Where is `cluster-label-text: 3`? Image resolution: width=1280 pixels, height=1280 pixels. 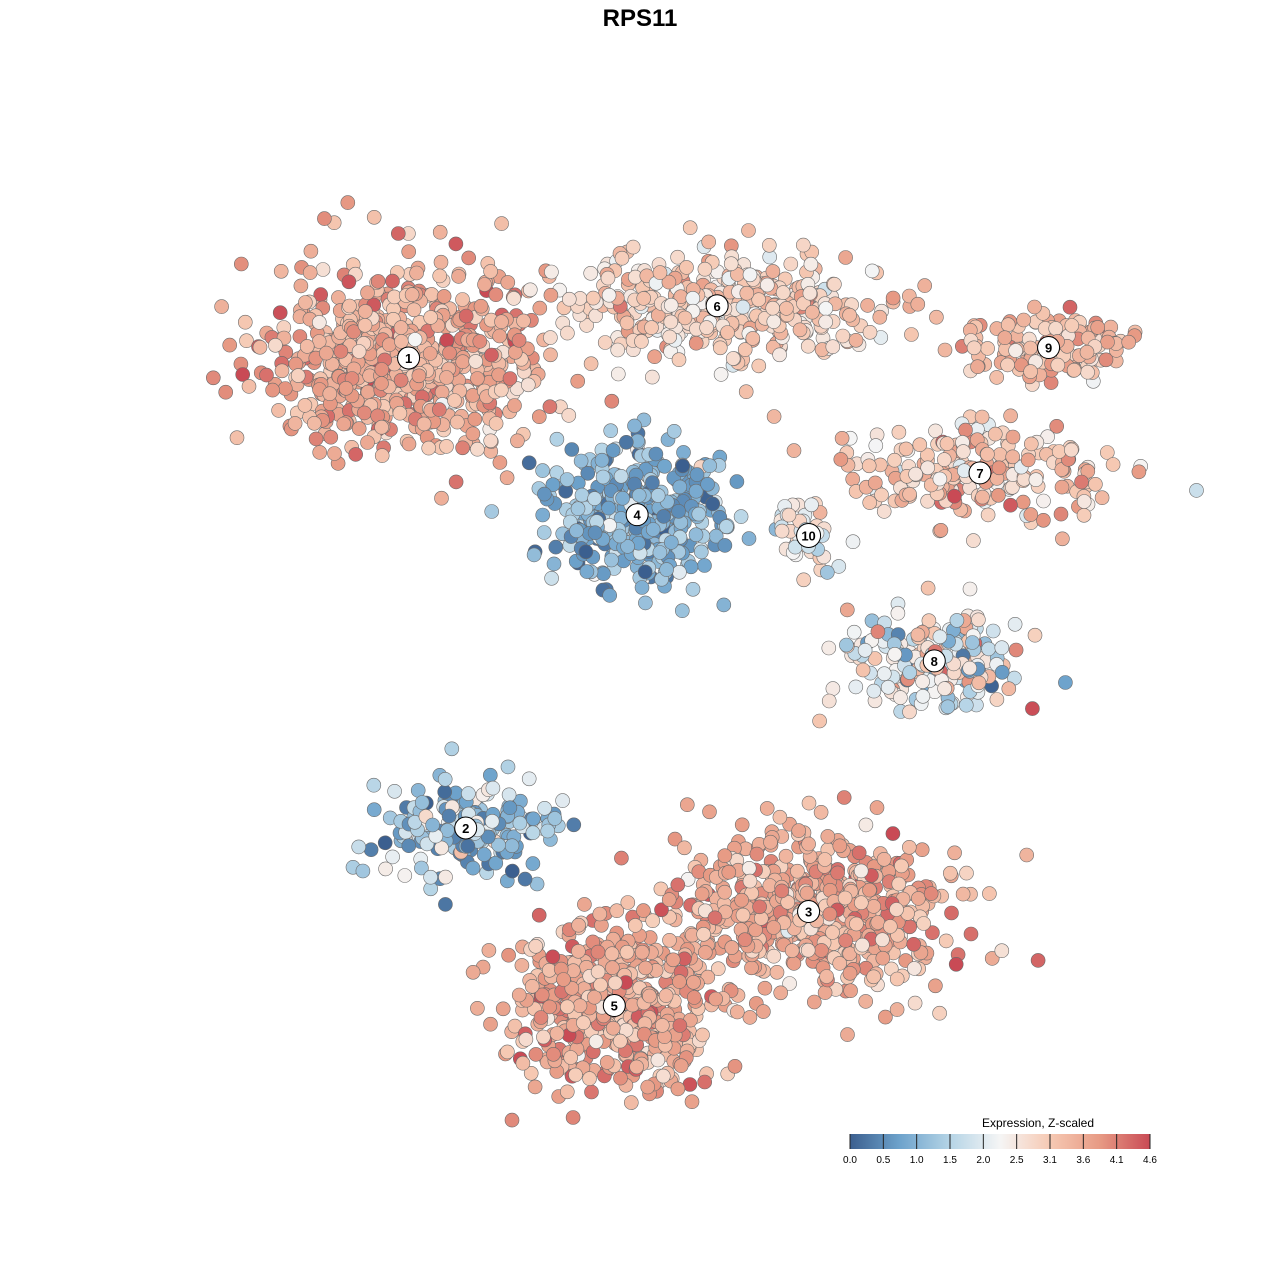
cluster-label-text: 3 is located at coordinates (808, 912).